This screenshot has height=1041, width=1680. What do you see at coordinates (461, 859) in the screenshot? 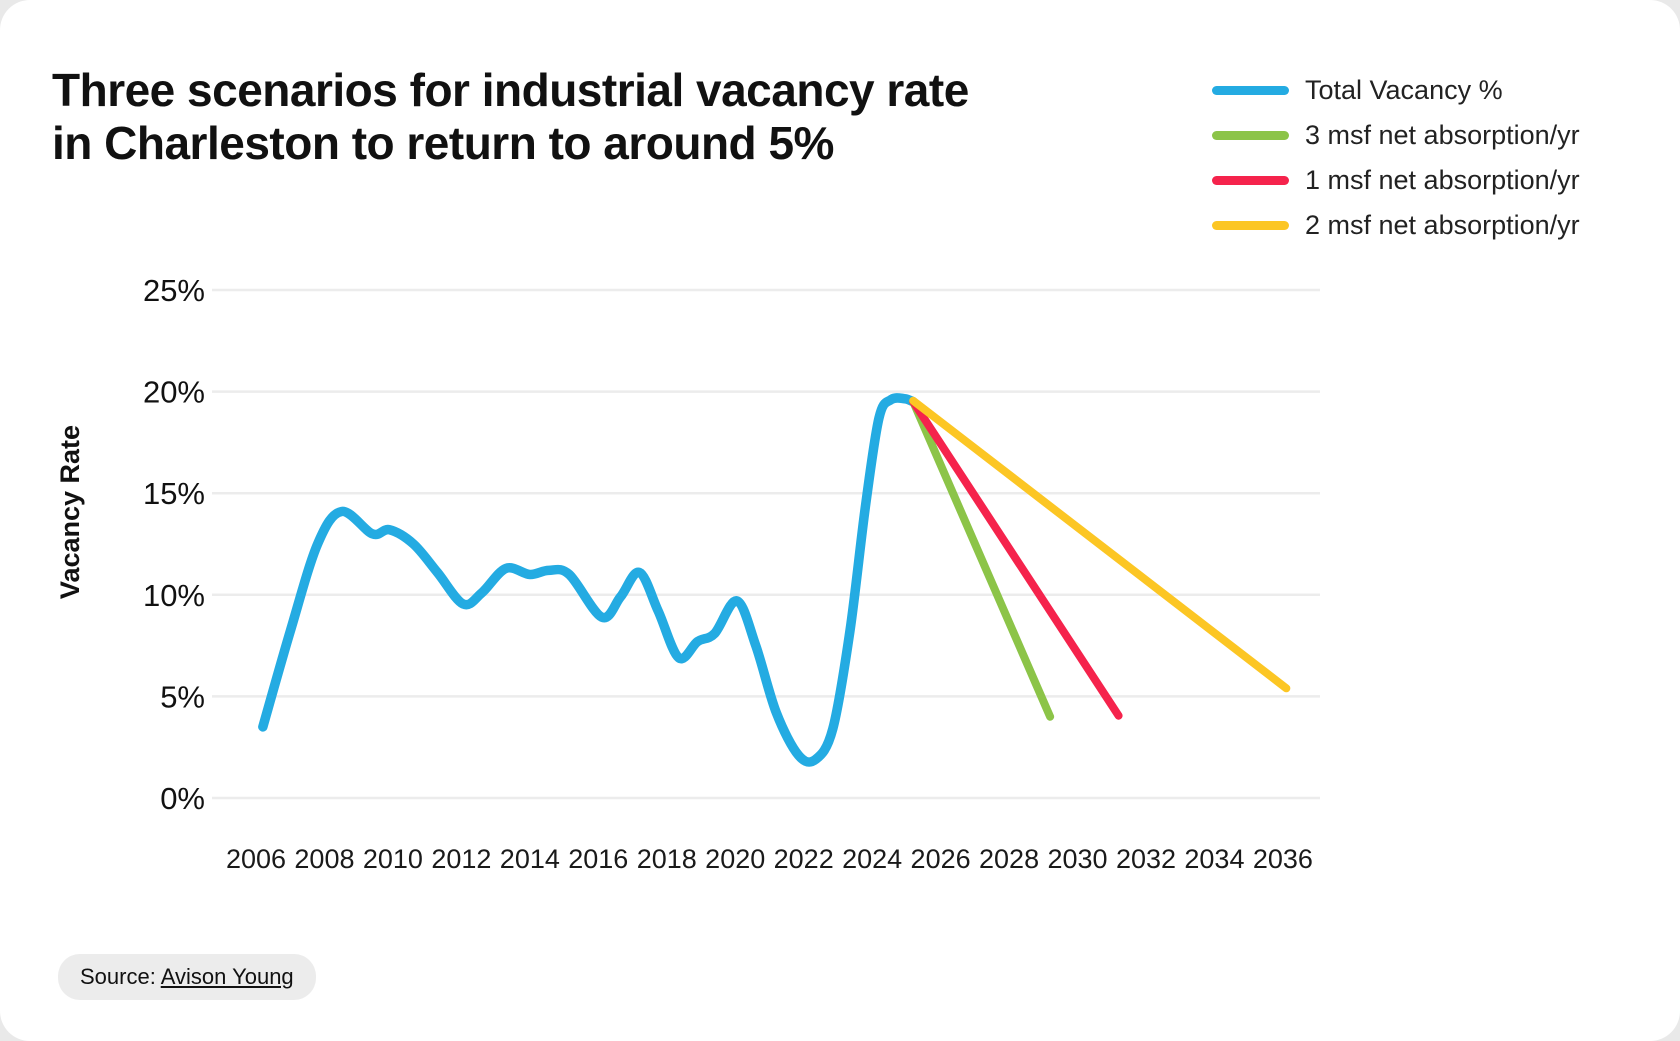
I see `x-axis-tick-label: 2012` at bounding box center [461, 859].